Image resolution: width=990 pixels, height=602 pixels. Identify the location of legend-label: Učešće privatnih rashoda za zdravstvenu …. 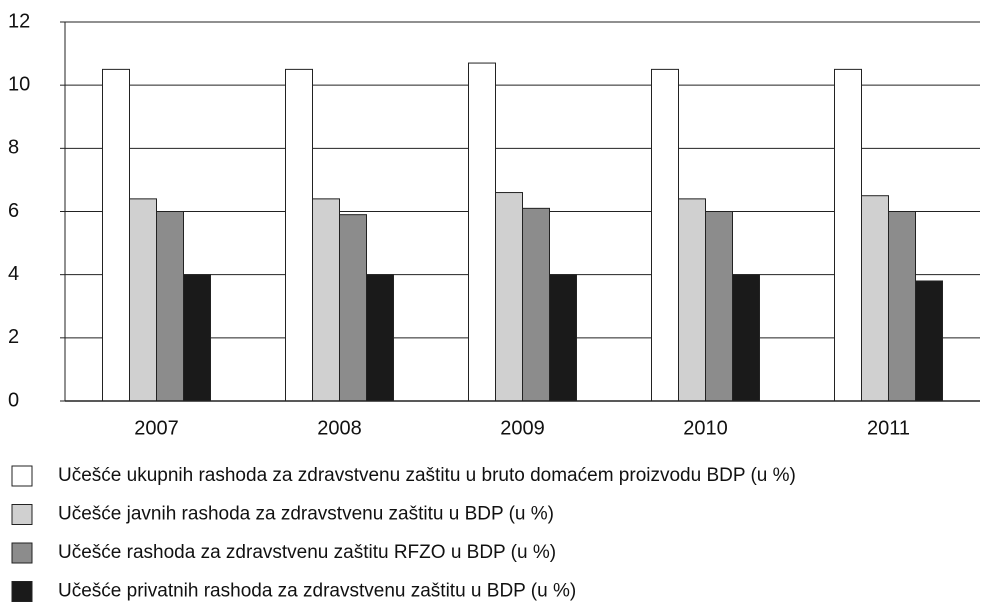
(317, 591).